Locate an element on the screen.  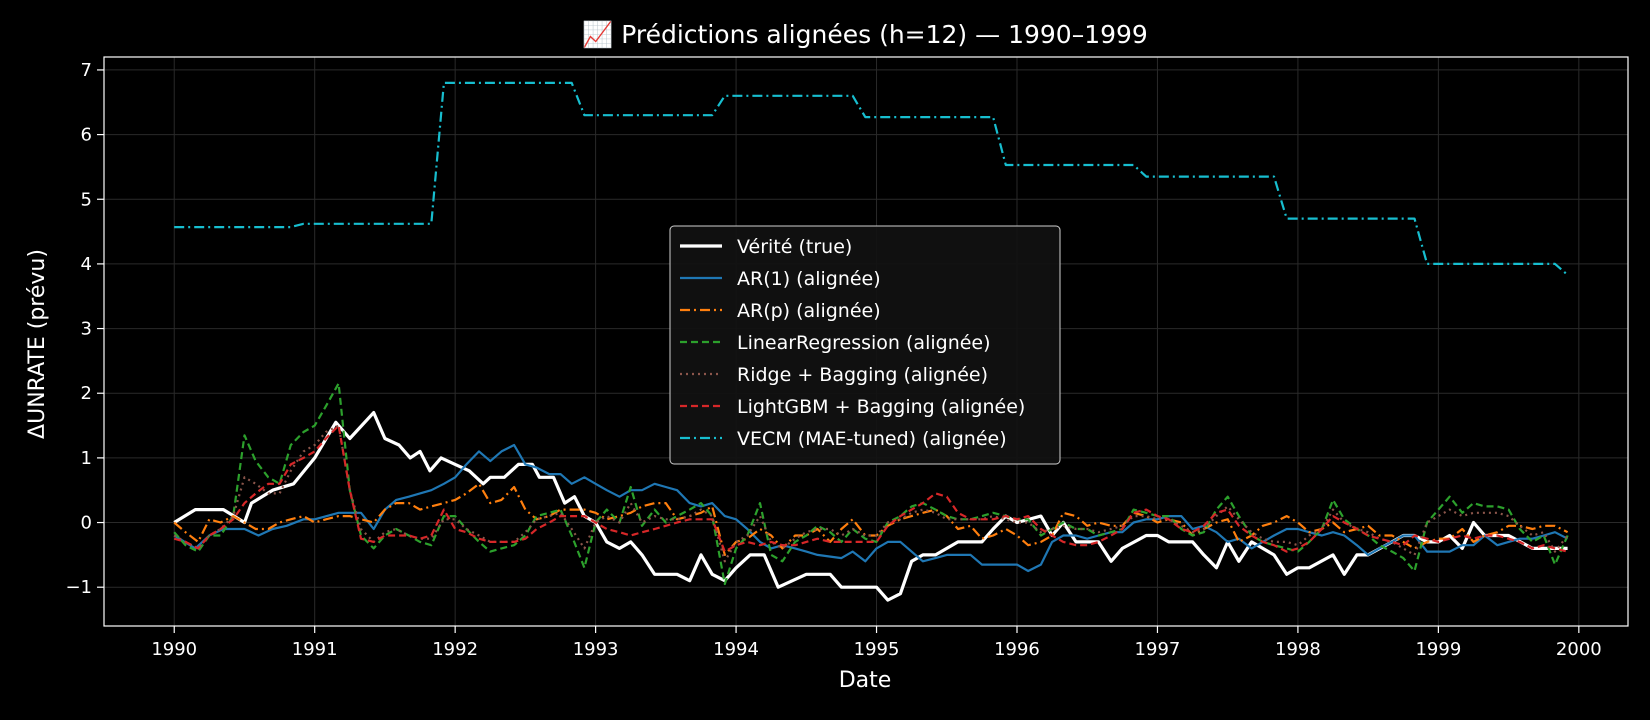
legend-label-7: VECM (MAE-tuned) (alignée) is located at coordinates (872, 439).